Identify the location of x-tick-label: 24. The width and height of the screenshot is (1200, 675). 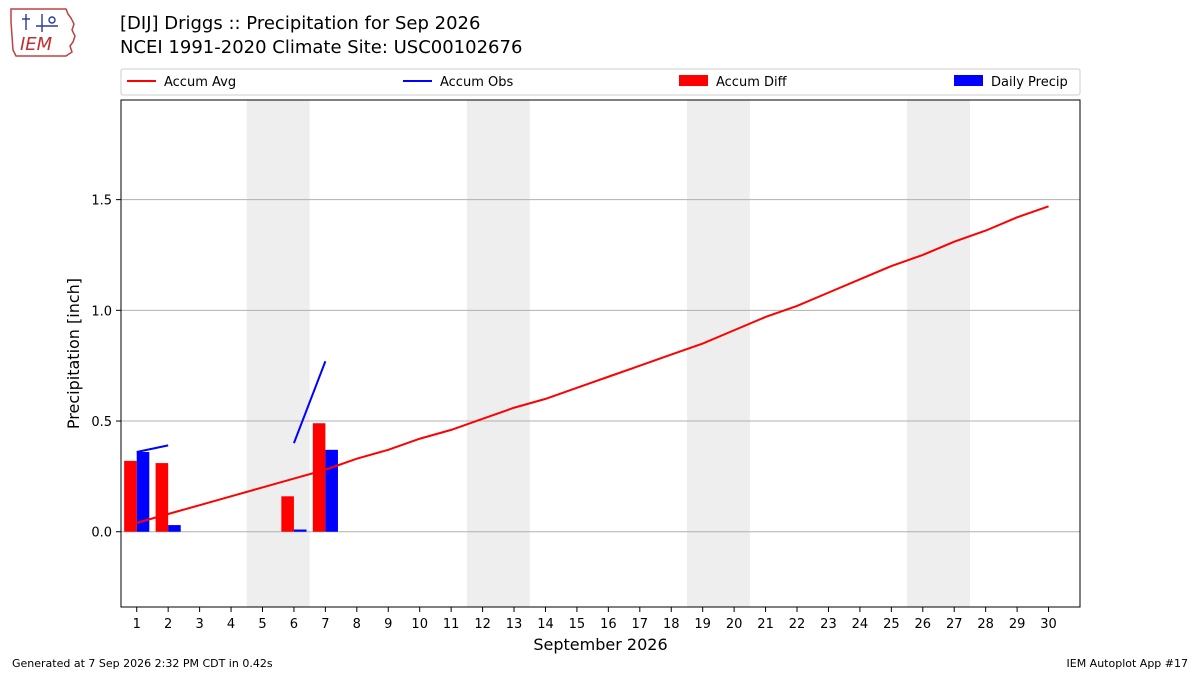
(860, 624).